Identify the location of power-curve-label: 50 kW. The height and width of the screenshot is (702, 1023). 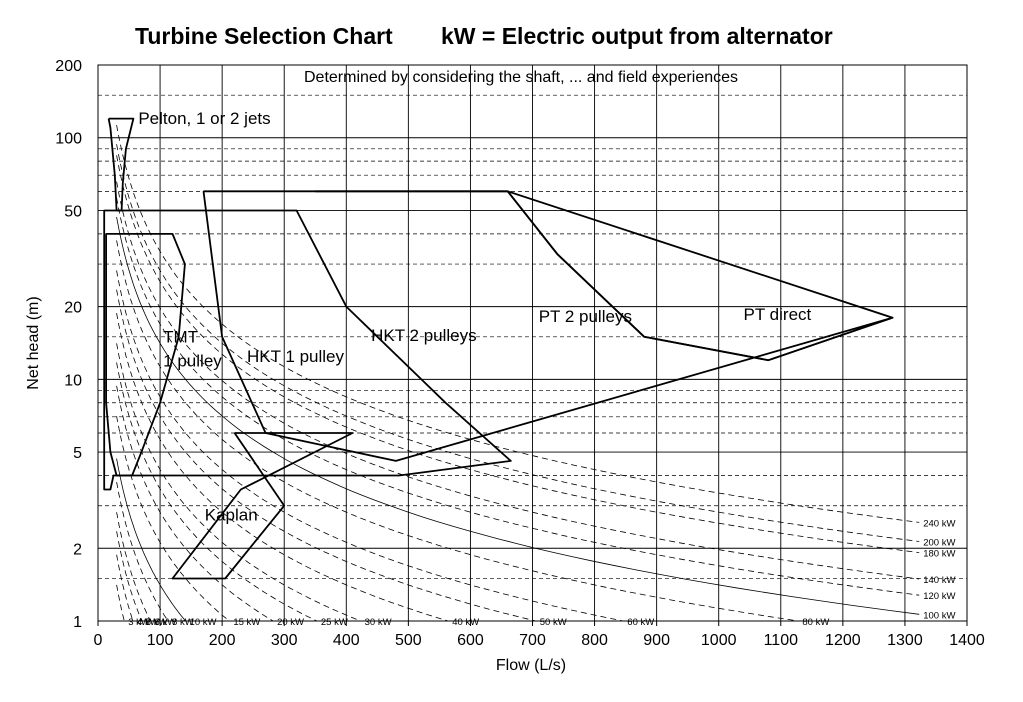
(553, 622).